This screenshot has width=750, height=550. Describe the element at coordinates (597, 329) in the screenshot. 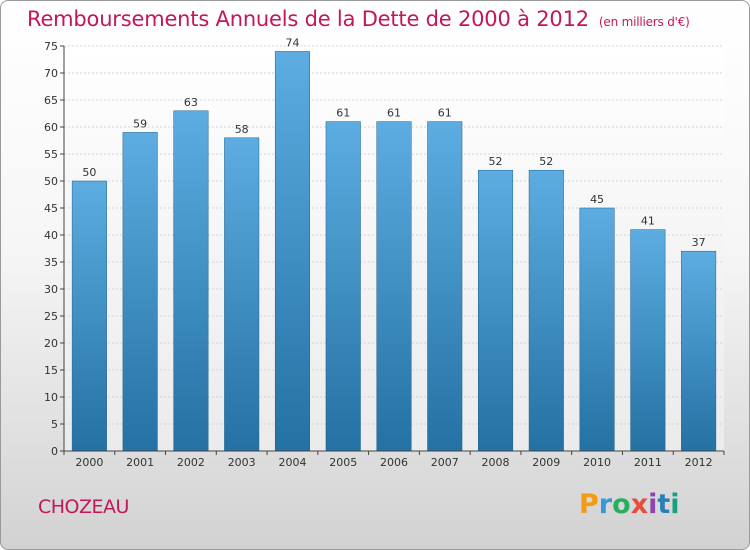

I see `bar-2010` at that location.